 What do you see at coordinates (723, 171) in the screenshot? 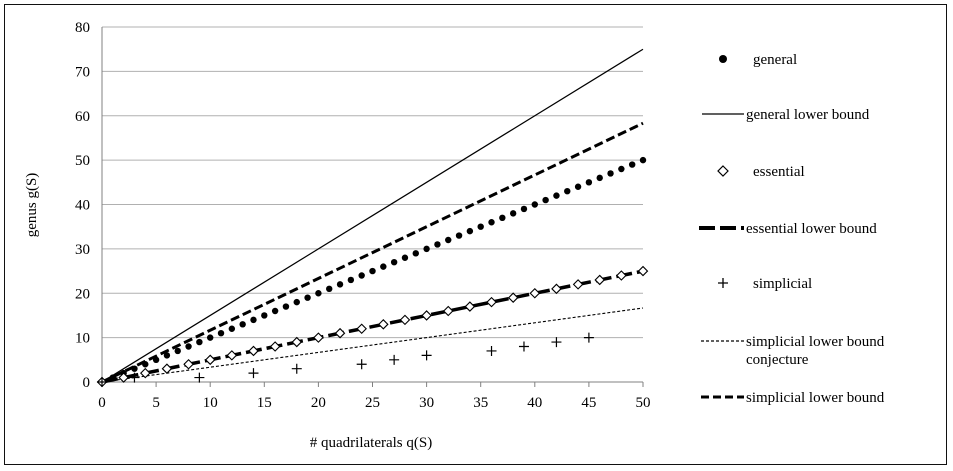
I see `legend-swatch-essential` at bounding box center [723, 171].